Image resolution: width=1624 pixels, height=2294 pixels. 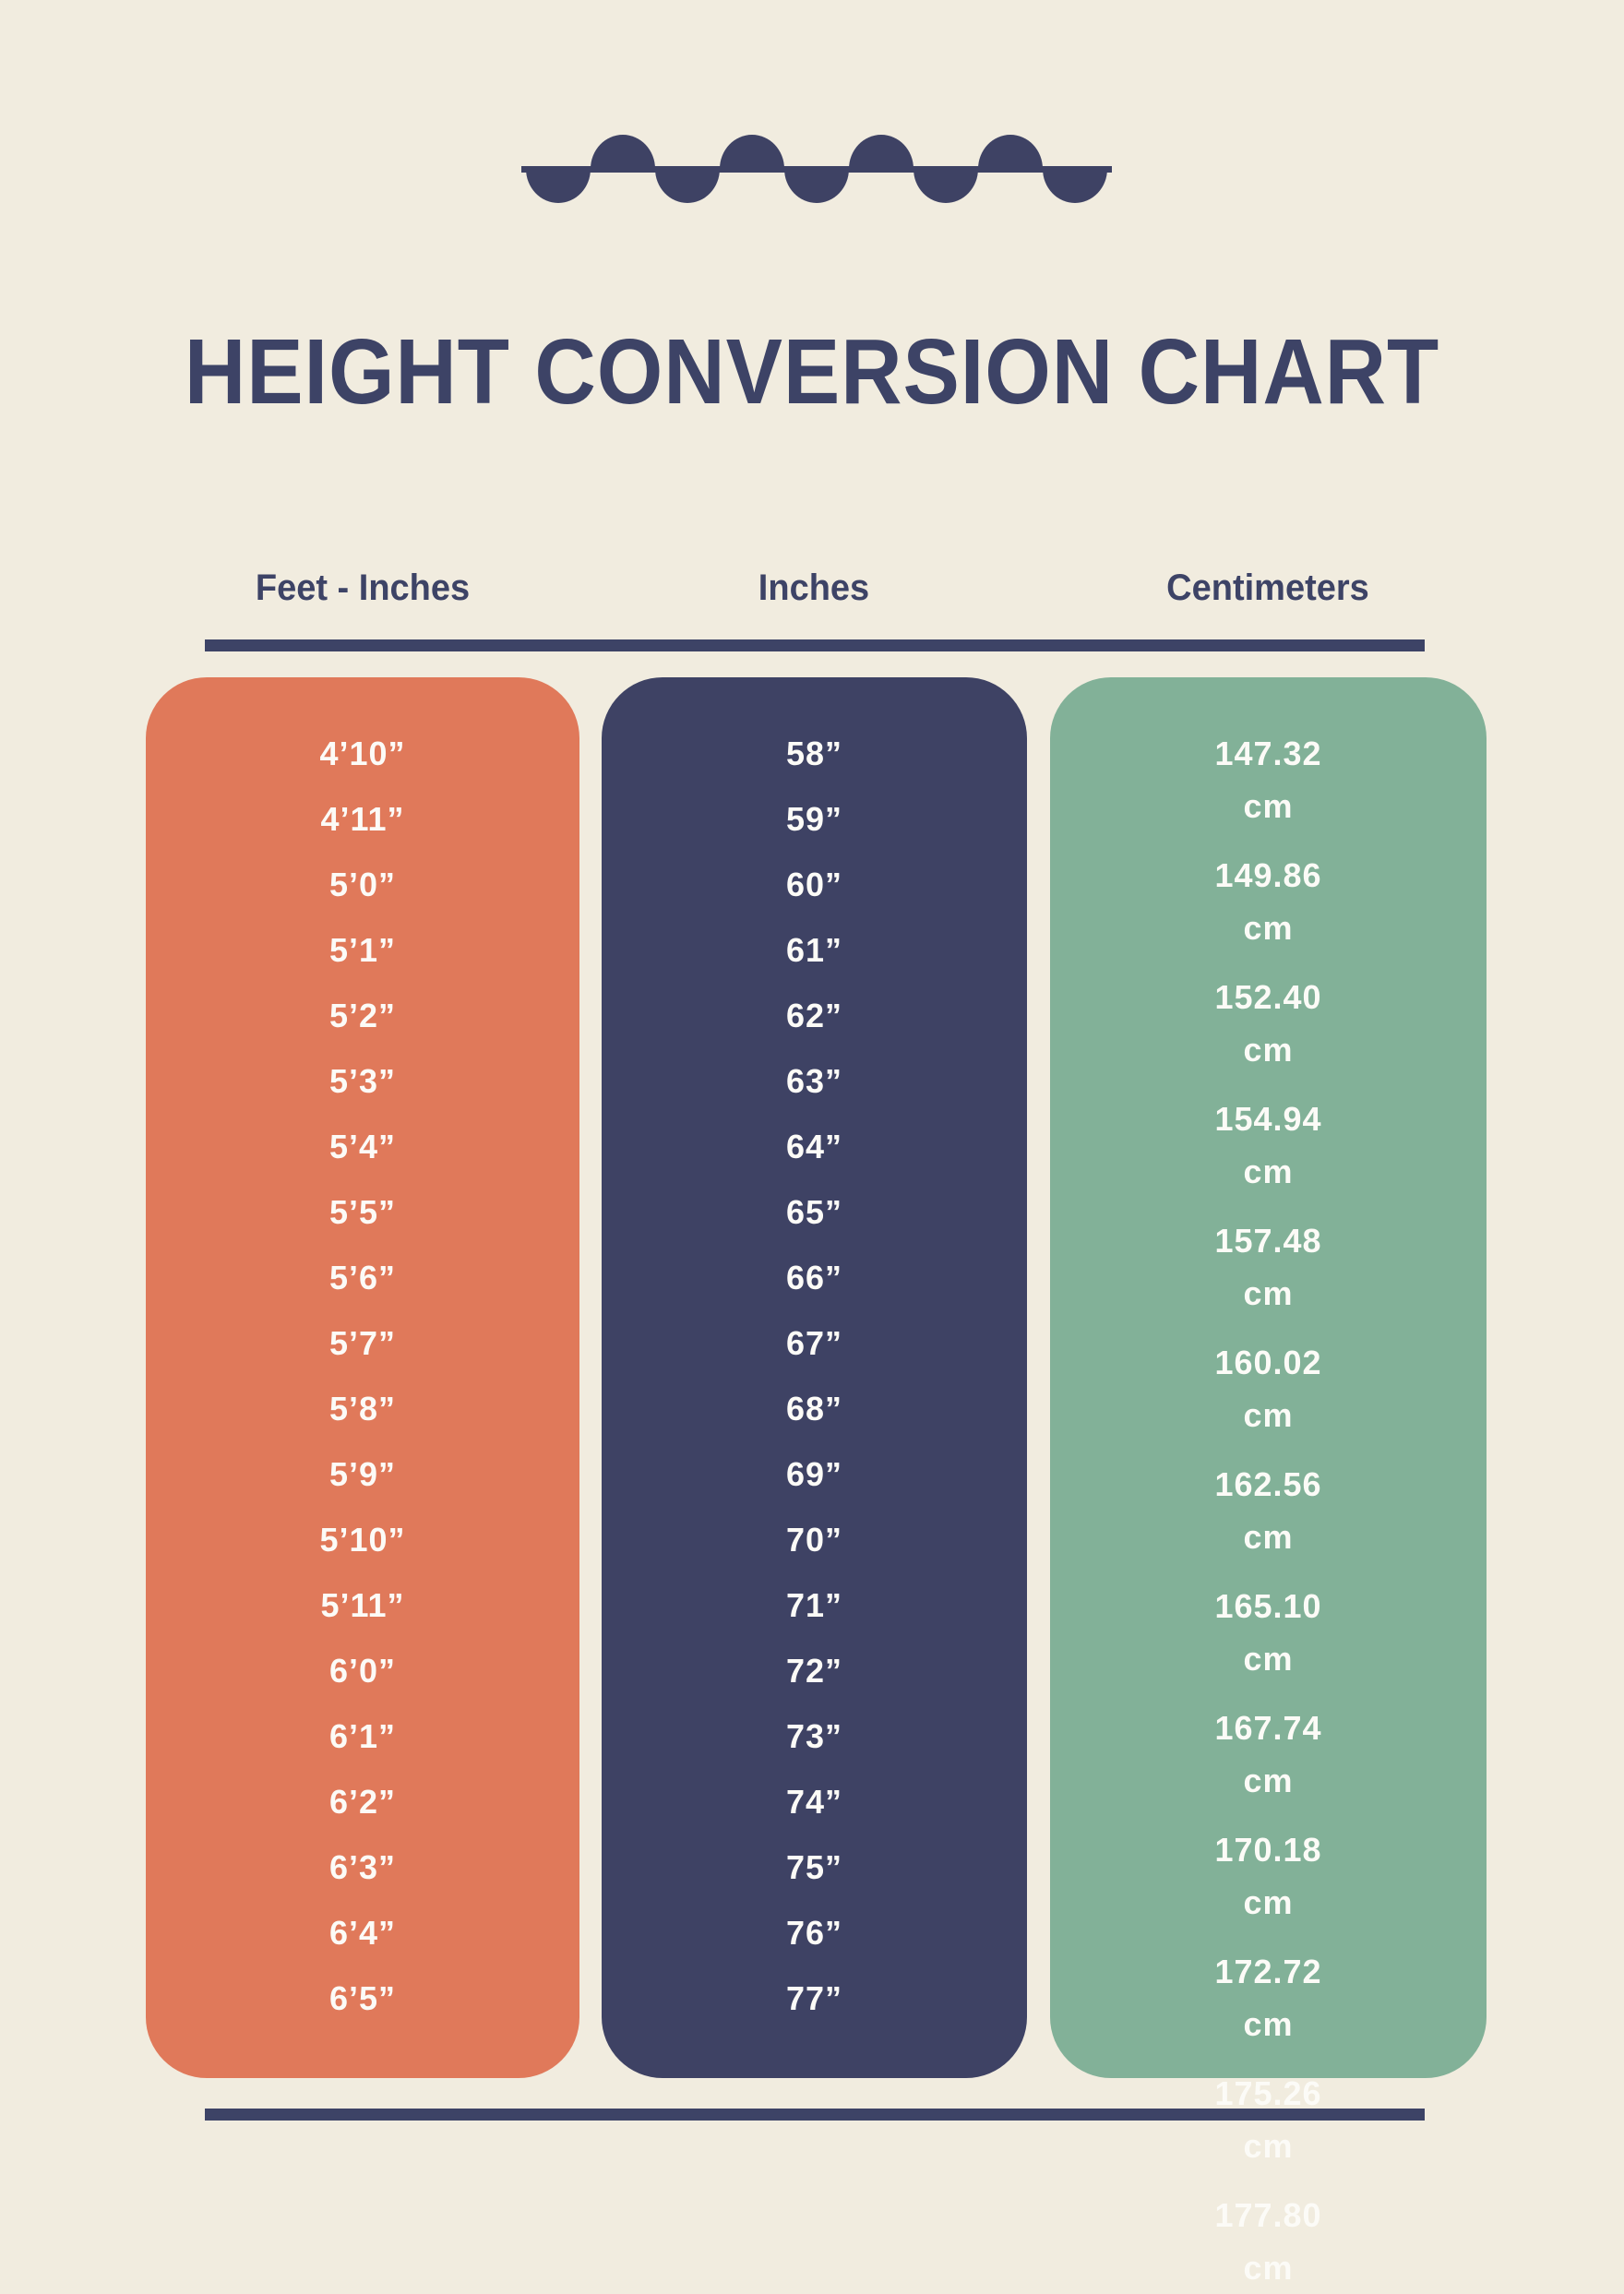 What do you see at coordinates (1268, 2241) in the screenshot?
I see `centimeters-entry: 177.80 cm` at bounding box center [1268, 2241].